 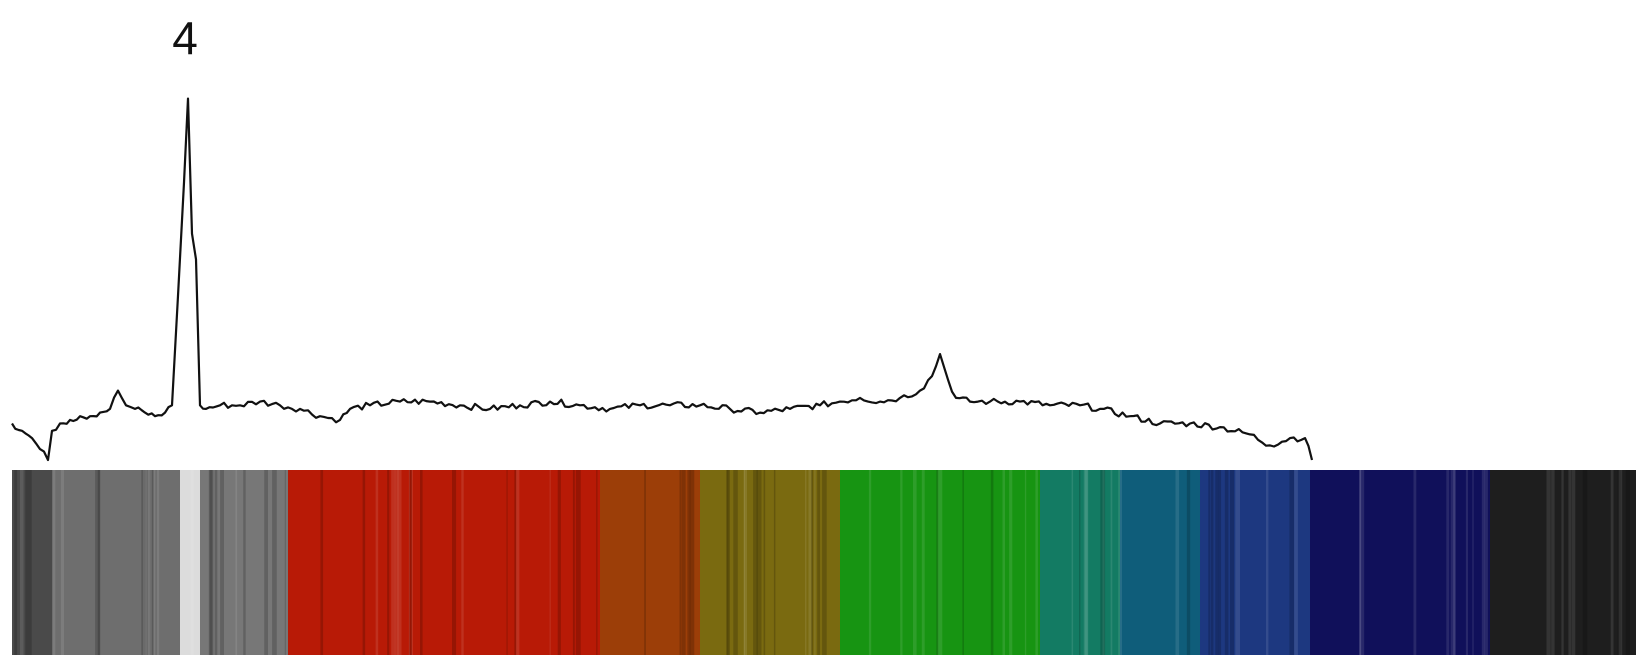 What do you see at coordinates (185, 38) in the screenshot?
I see `peak-label: 4` at bounding box center [185, 38].